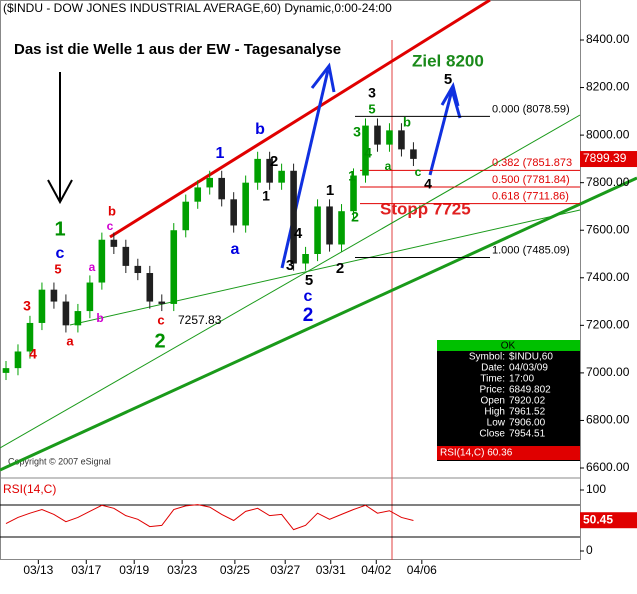 The width and height of the screenshot is (637, 594). I want to click on fib-label: 0.500 (7781.84), so click(531, 180).